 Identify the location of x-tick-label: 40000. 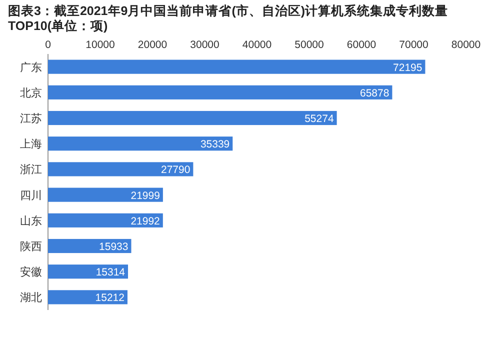
(257, 45).